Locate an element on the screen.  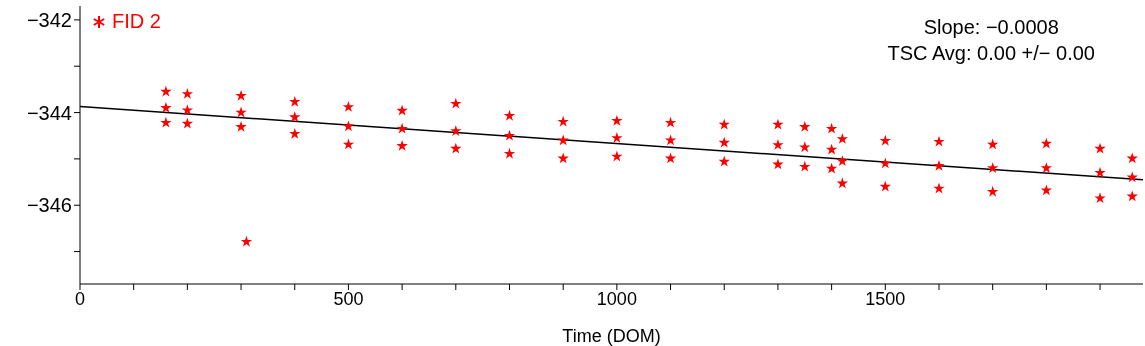
y-tick-label: −344 is located at coordinates (49, 112).